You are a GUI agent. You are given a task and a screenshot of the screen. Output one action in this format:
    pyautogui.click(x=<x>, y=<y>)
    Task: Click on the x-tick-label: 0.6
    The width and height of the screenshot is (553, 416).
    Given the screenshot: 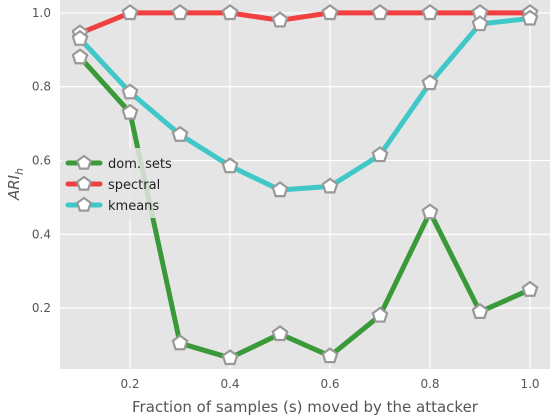 What is the action you would take?
    pyautogui.click(x=329, y=384)
    